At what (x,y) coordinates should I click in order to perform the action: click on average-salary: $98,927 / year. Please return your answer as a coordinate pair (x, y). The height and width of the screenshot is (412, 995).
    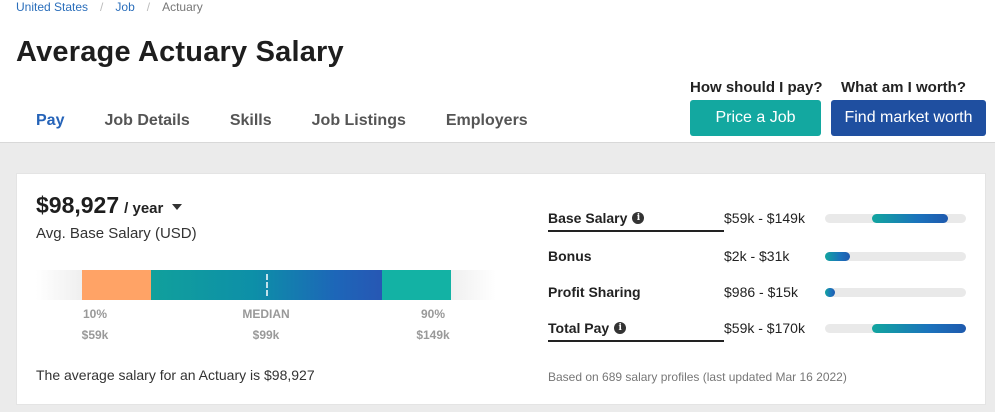
    Looking at the image, I should click on (109, 205).